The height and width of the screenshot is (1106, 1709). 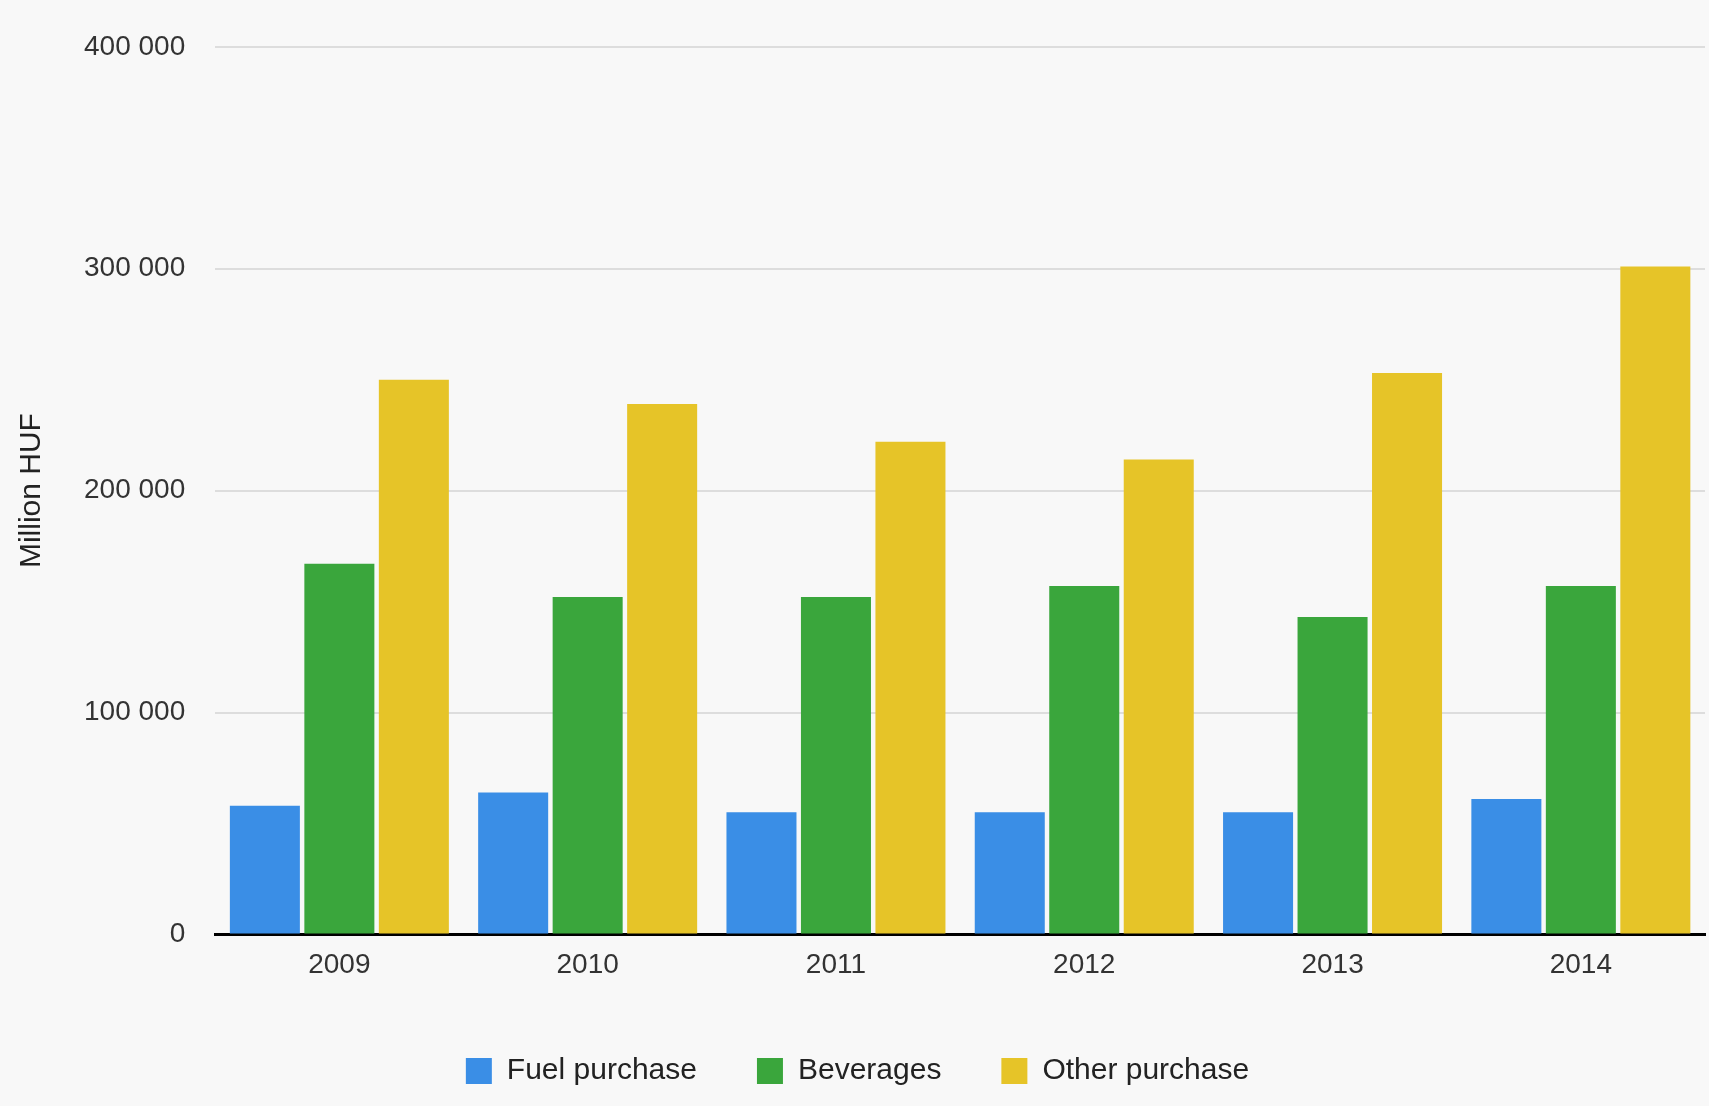 What do you see at coordinates (587, 963) in the screenshot?
I see `x-tick-label: 2010` at bounding box center [587, 963].